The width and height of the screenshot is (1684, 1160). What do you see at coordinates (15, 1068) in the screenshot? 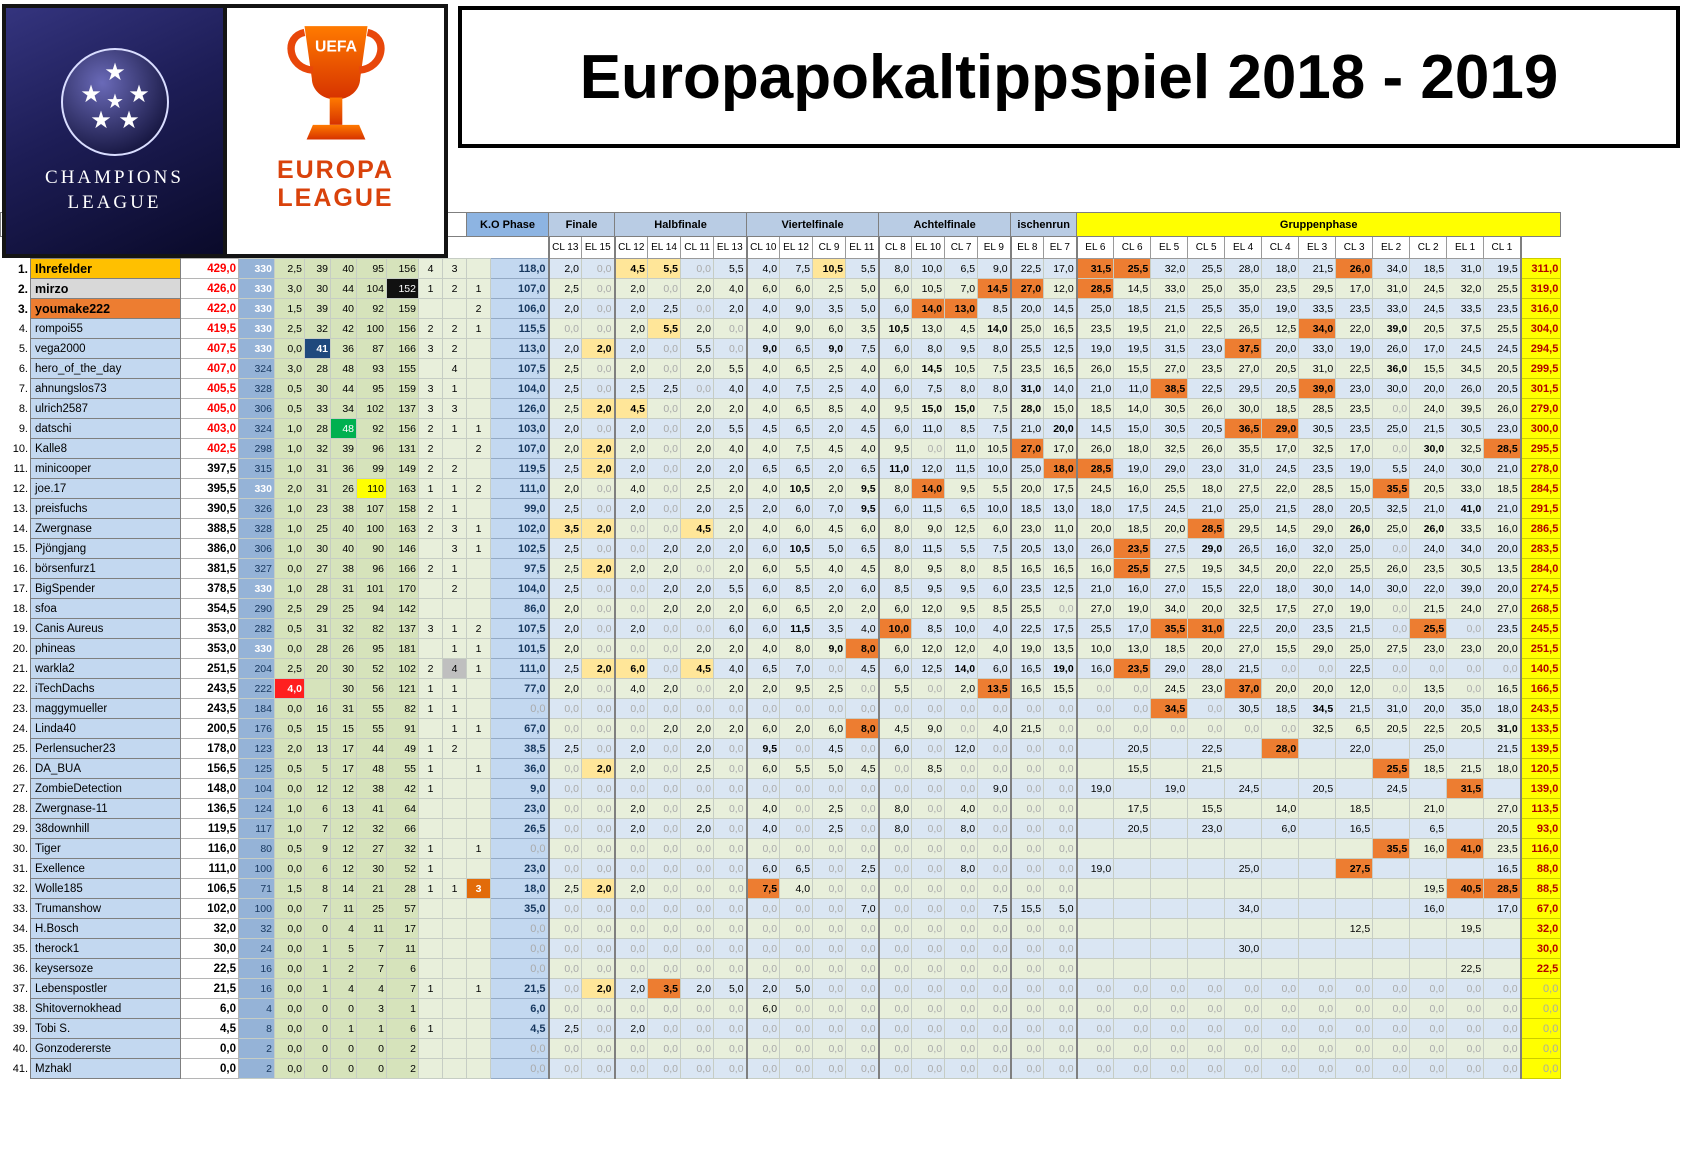
I see `rank-cell: 41.` at bounding box center [15, 1068].